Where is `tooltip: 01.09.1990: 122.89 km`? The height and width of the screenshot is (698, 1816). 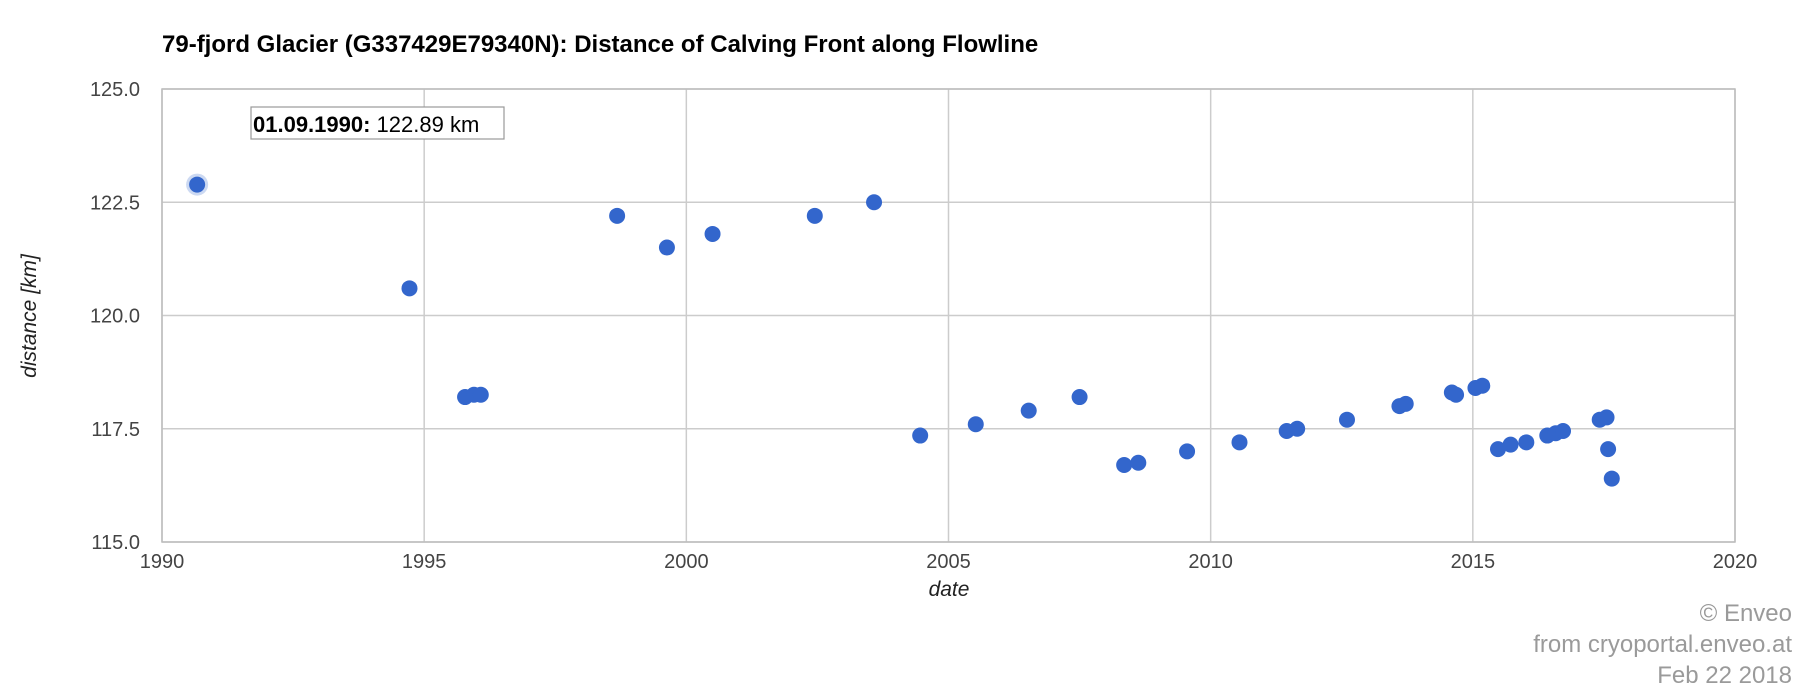
tooltip: 01.09.1990: 122.89 km is located at coordinates (377, 123).